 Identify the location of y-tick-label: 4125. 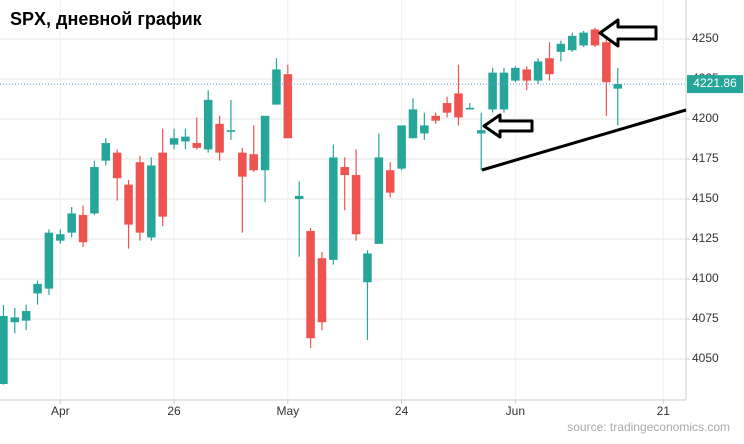
(705, 238).